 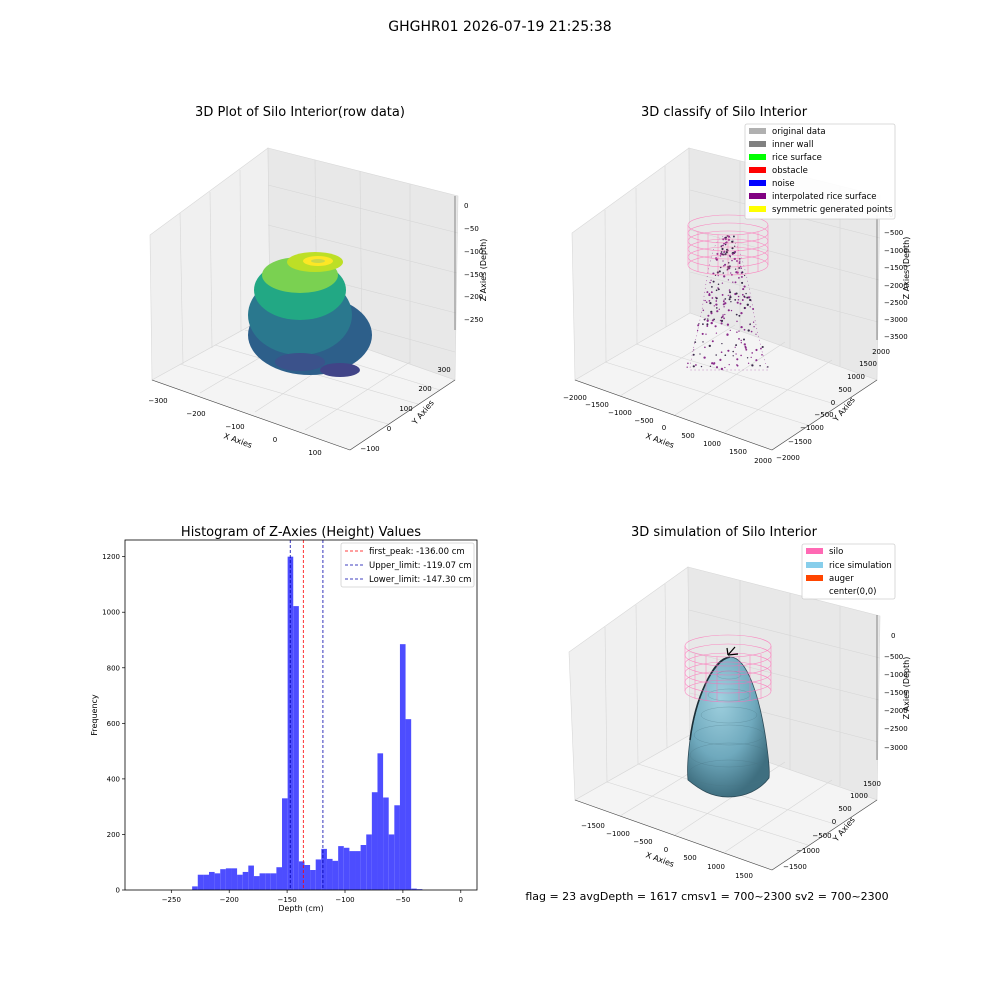 What do you see at coordinates (896, 320) in the screenshot?
I see `panel-classify-z-tick-label: −3000` at bounding box center [896, 320].